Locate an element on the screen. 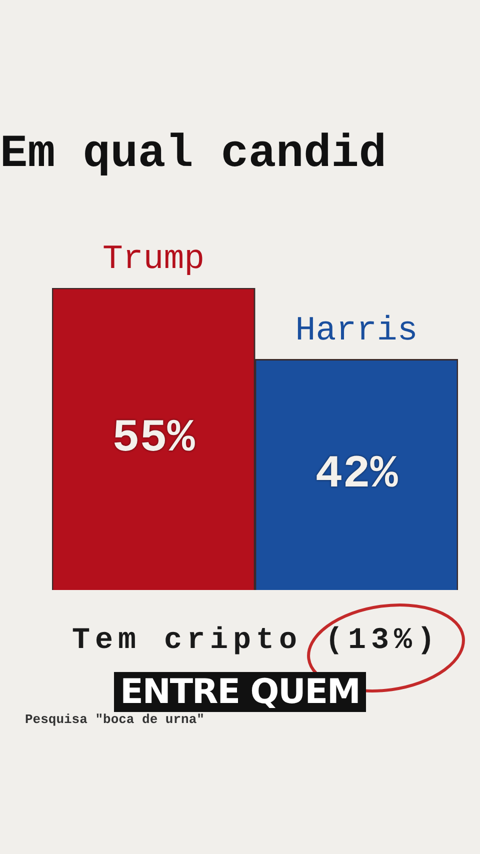 Image resolution: width=480 pixels, height=854 pixels. x-tick-label: Trump is located at coordinates (153, 260).